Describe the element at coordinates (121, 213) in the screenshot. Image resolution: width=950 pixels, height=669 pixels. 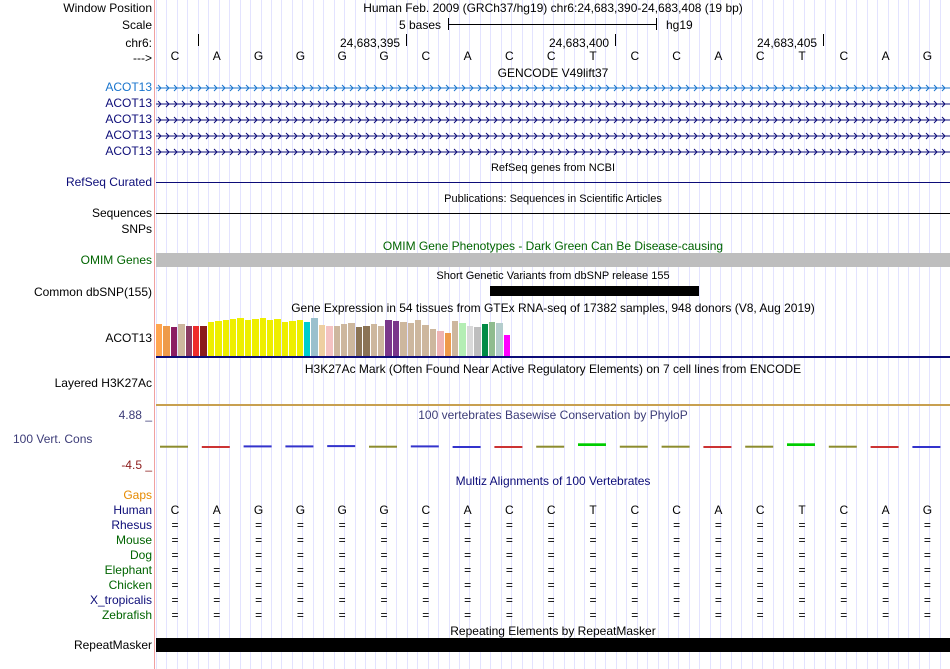
I see `sequences-label: Sequences` at that location.